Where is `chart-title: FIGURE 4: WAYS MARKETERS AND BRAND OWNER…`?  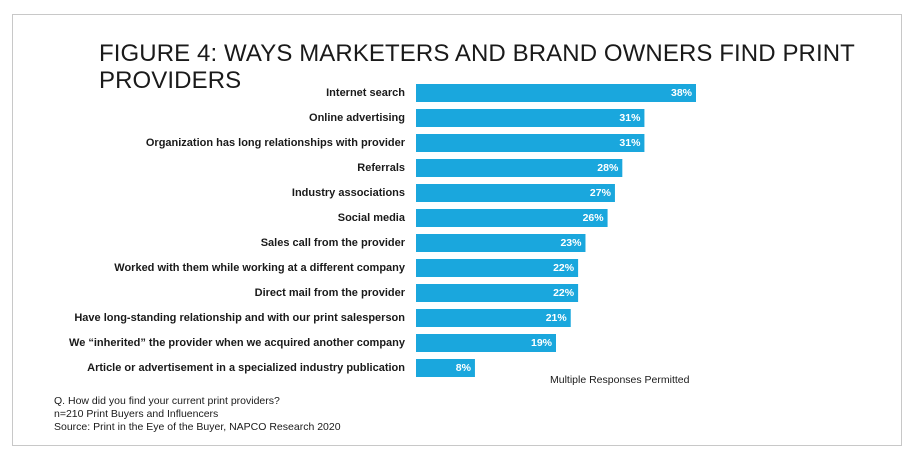 chart-title: FIGURE 4: WAYS MARKETERS AND BRAND OWNER… is located at coordinates (477, 67).